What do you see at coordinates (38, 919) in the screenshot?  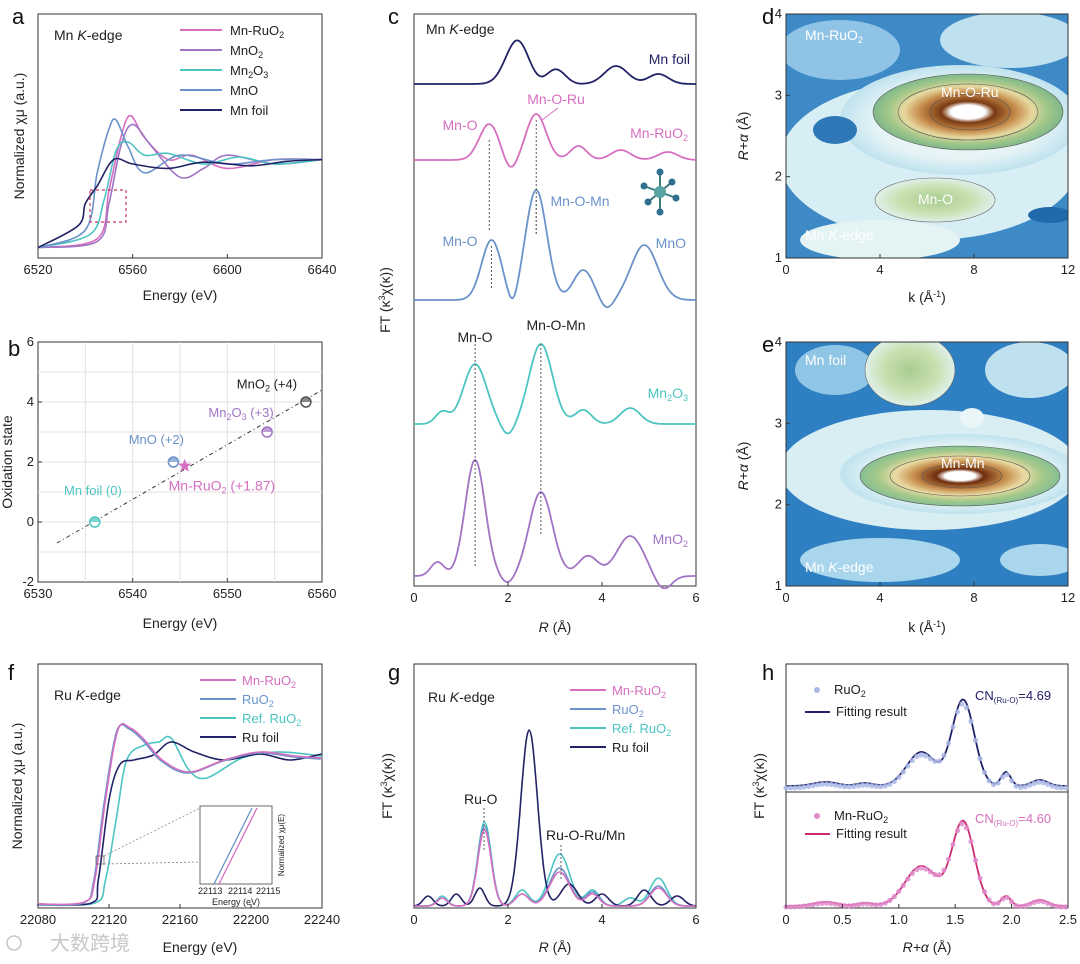 I see `panel-f-x-tick-label: 22080` at bounding box center [38, 919].